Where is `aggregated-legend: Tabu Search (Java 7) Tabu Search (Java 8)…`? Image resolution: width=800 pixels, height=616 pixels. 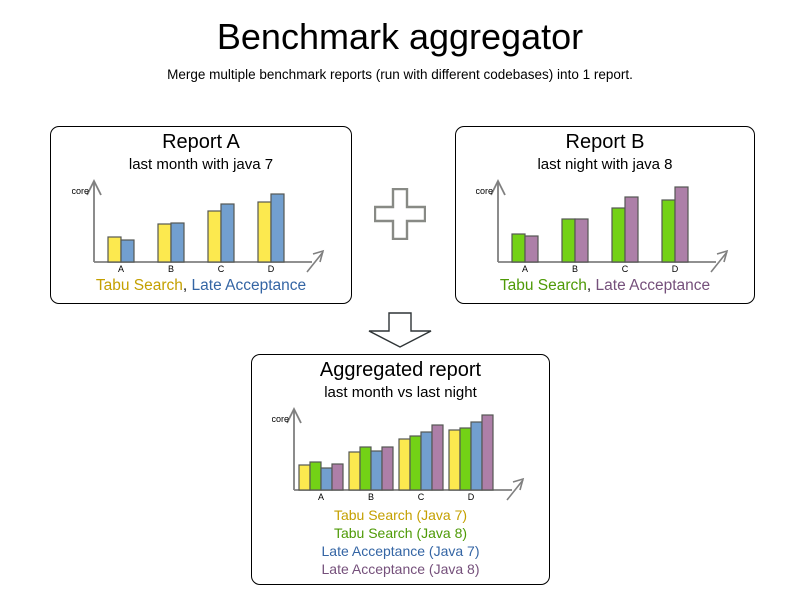
aggregated-legend: Tabu Search (Java 7) Tabu Search (Java 8)… is located at coordinates (401, 542).